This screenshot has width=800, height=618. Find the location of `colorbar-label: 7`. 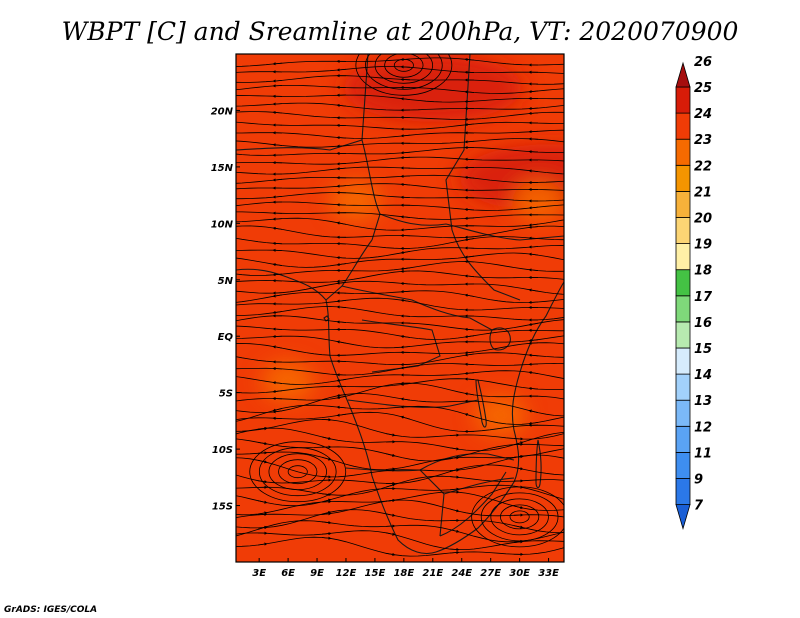

colorbar-label: 7 is located at coordinates (699, 506).